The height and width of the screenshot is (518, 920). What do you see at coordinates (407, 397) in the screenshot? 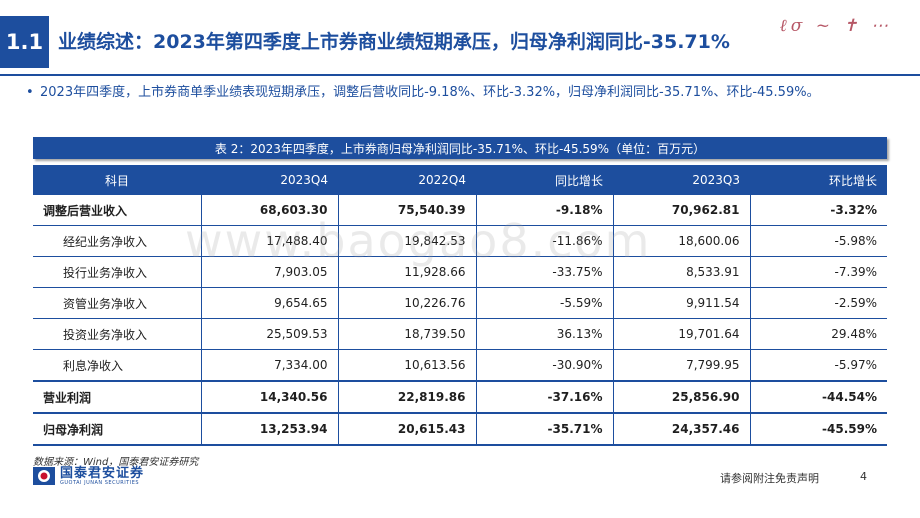
I see `cell-2022q4: 22,819.86` at bounding box center [407, 397].